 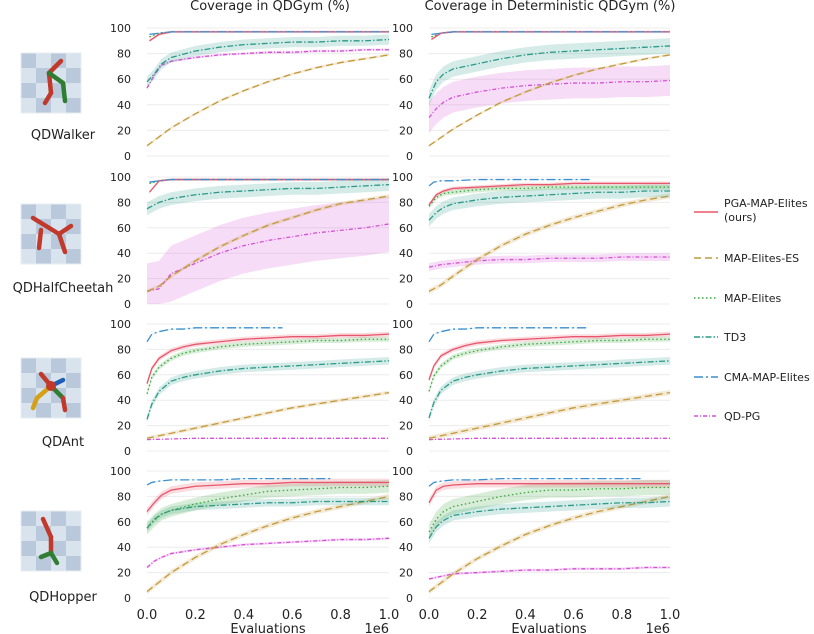 What do you see at coordinates (573, 615) in the screenshot?
I see `x-tick-label: 0.6` at bounding box center [573, 615].